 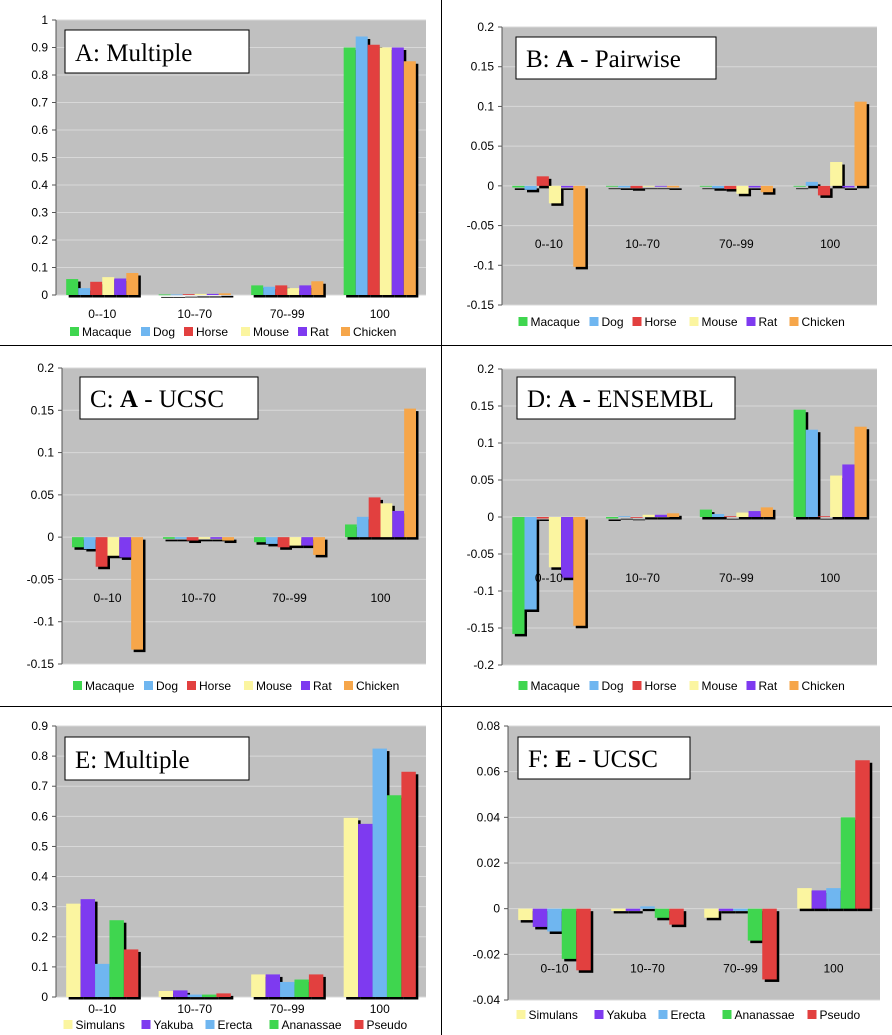 I want to click on y-tick-label: -0.05, so click(x=41, y=579).